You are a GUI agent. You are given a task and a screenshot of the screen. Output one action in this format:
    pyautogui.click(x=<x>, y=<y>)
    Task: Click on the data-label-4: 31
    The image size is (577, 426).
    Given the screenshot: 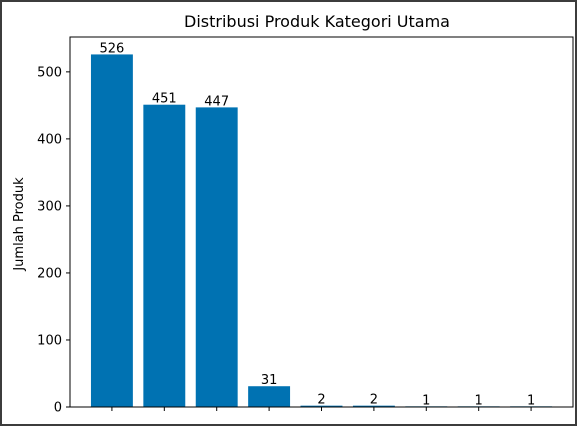 What is the action you would take?
    pyautogui.click(x=269, y=380)
    